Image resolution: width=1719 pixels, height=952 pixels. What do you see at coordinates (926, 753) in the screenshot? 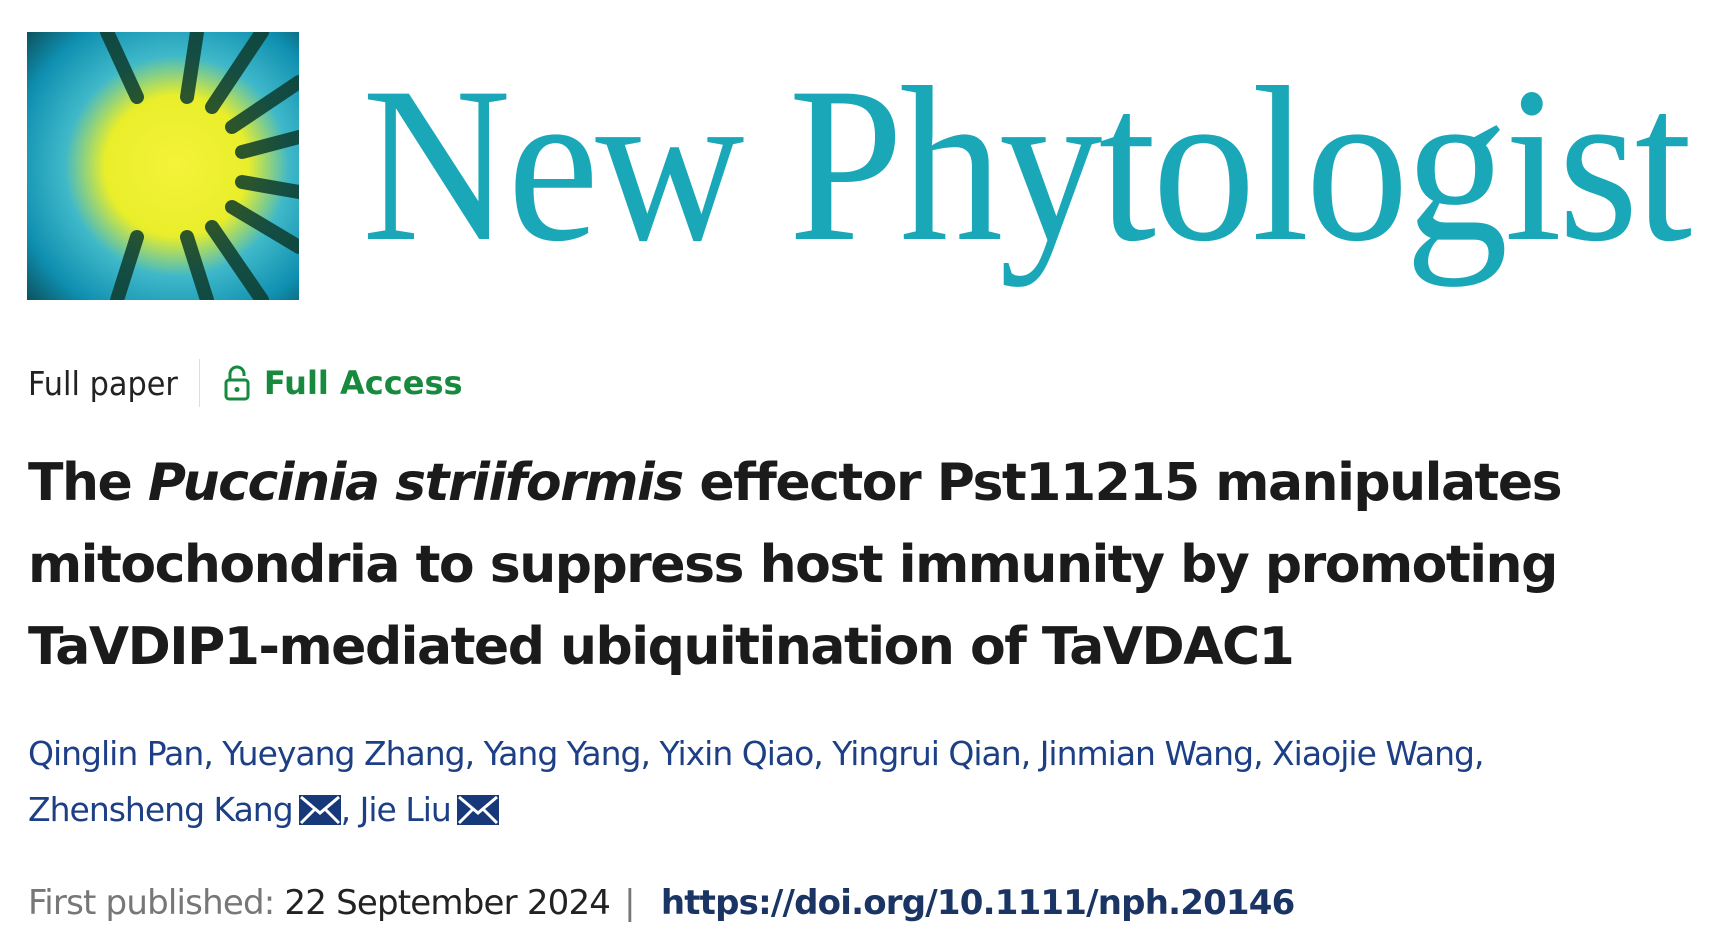
I see `author-link: Yingrui Qian` at bounding box center [926, 753].